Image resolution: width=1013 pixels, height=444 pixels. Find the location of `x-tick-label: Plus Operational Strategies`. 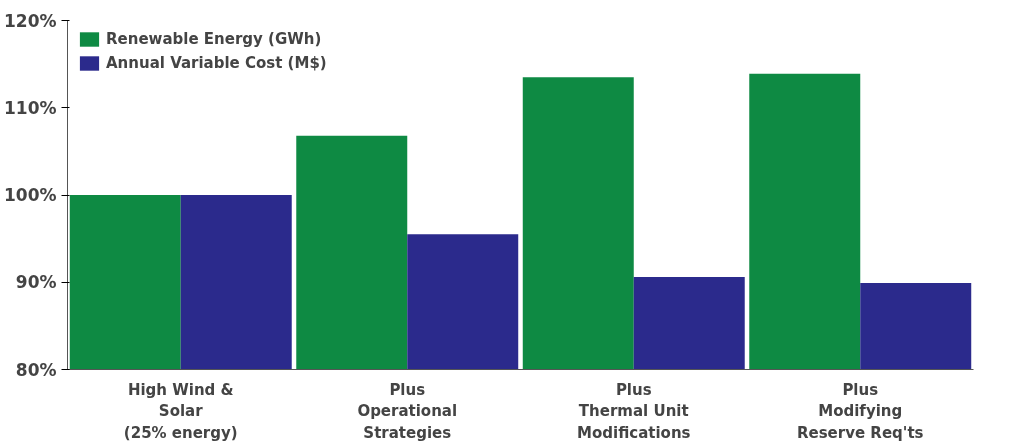

x-tick-label: Plus Operational Strategies is located at coordinates (407, 411).